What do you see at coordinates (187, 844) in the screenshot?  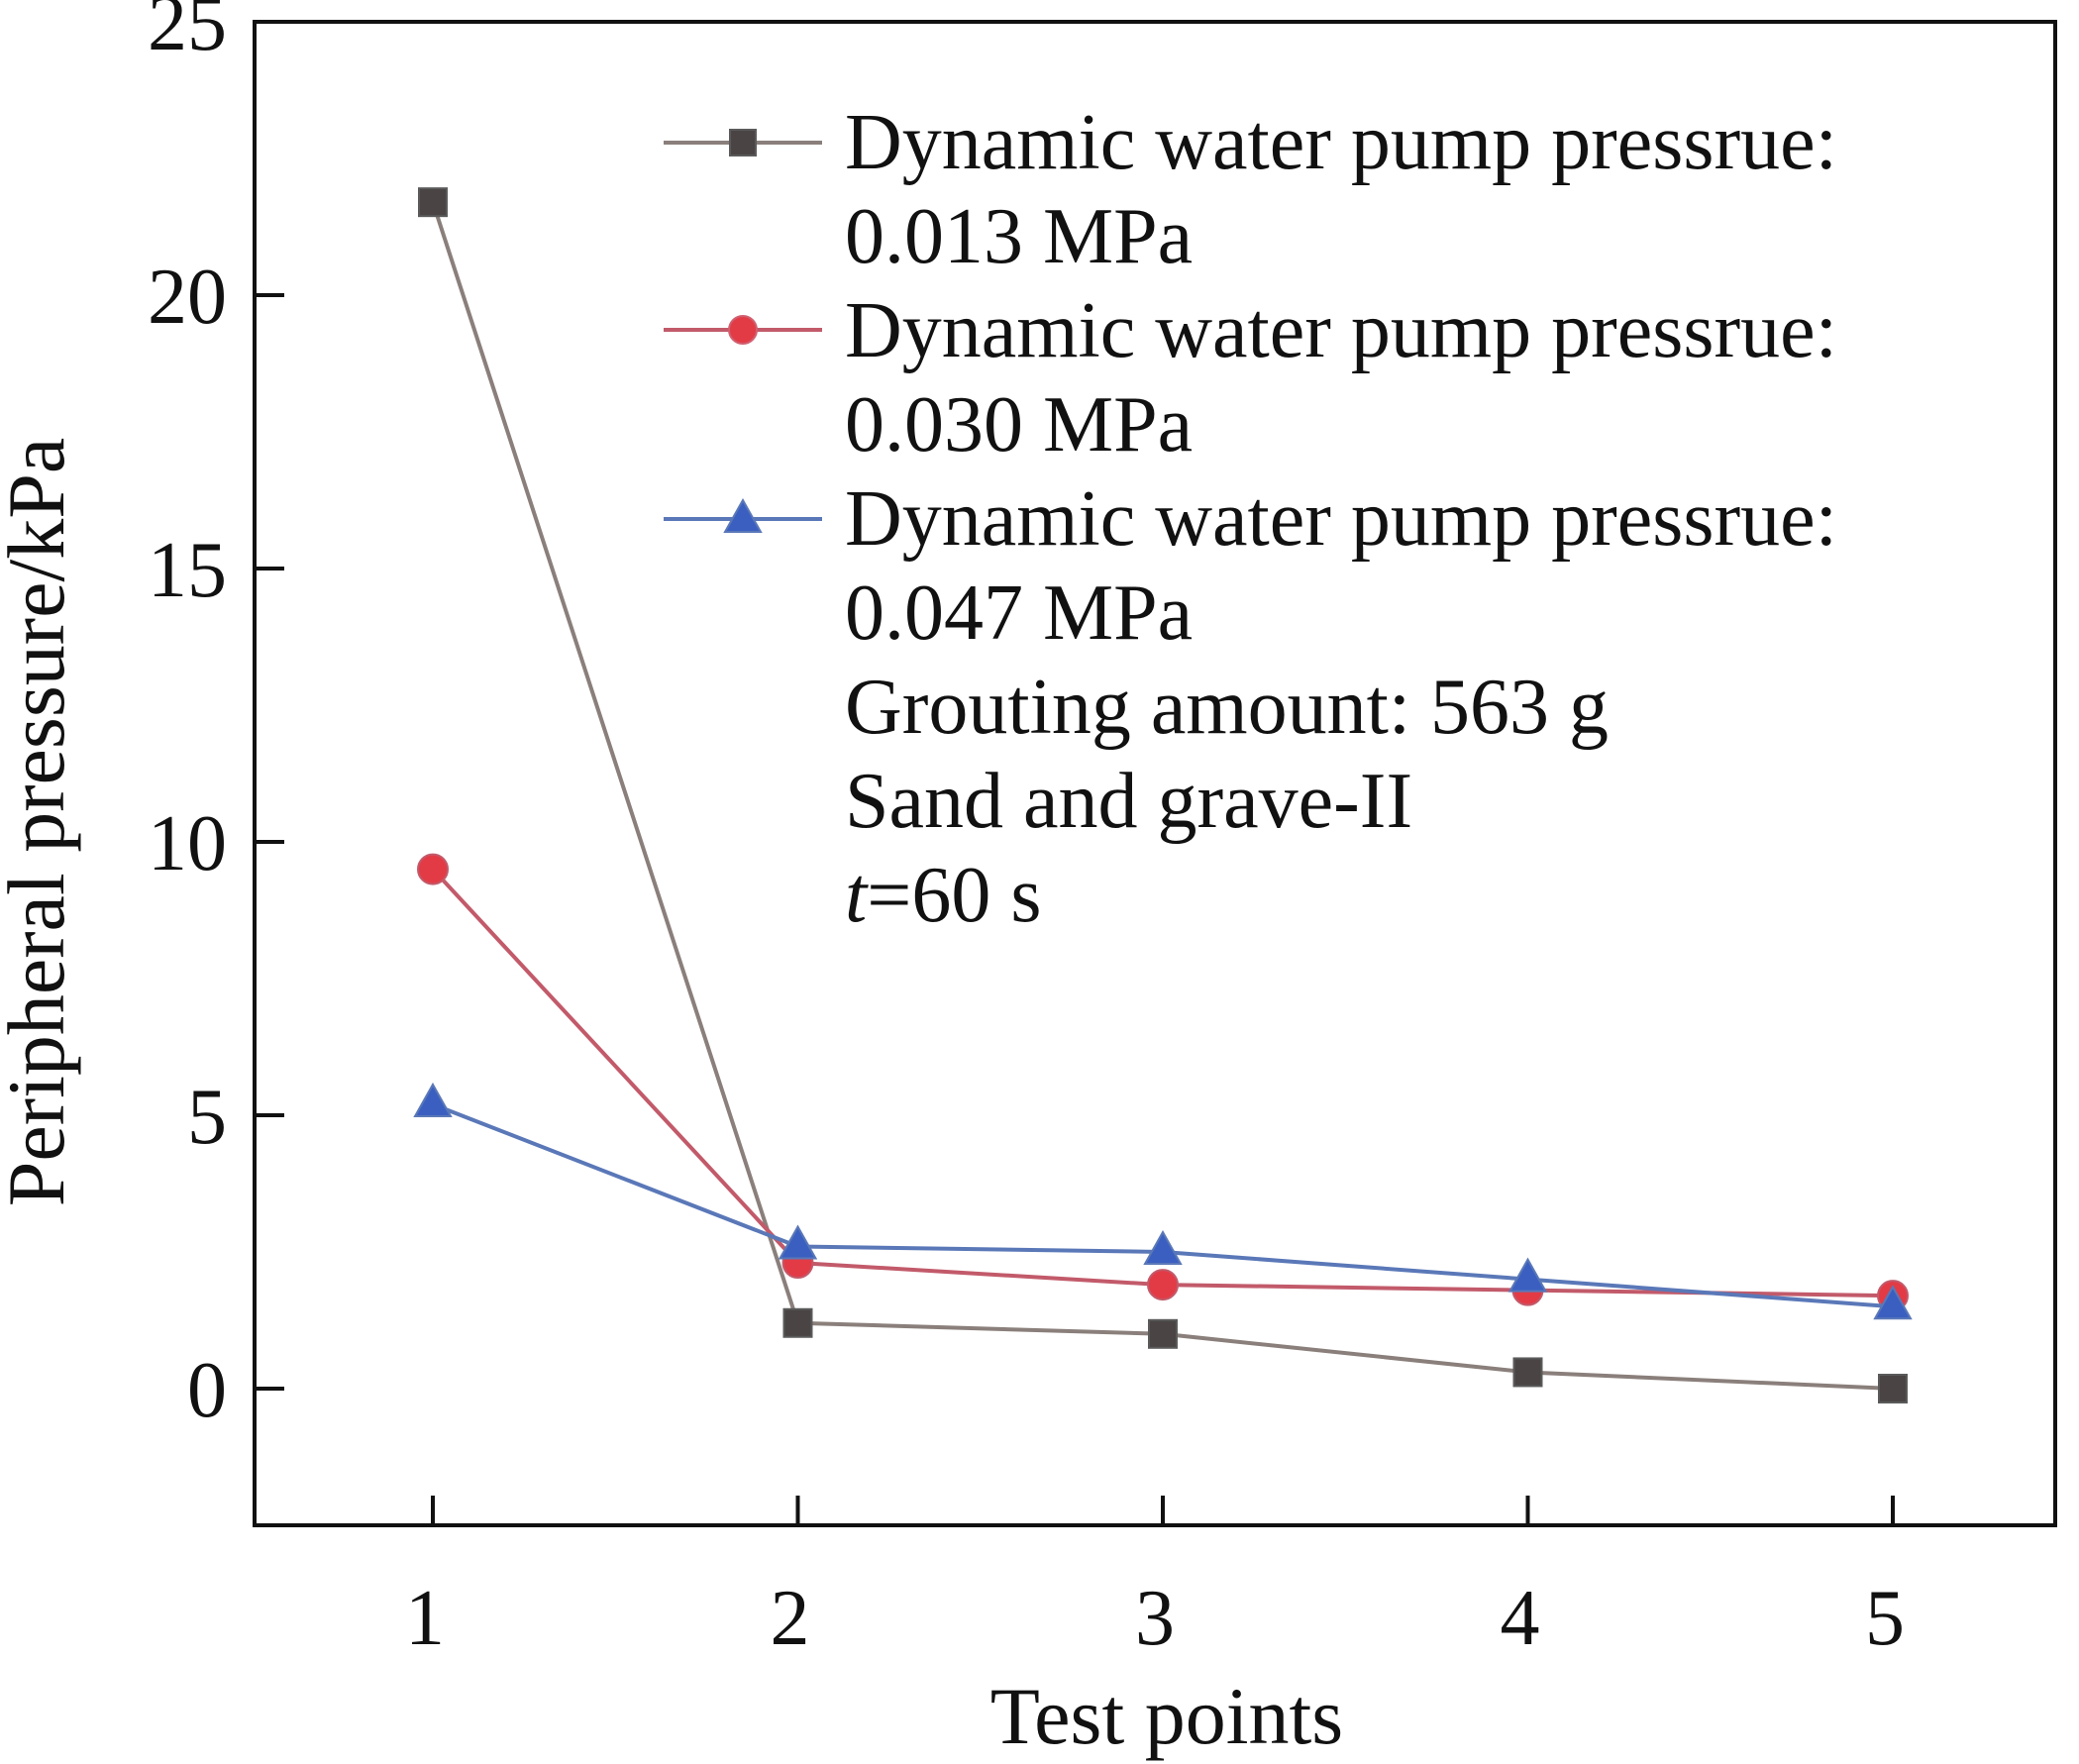 I see `y-tick-label: 10` at bounding box center [187, 844].